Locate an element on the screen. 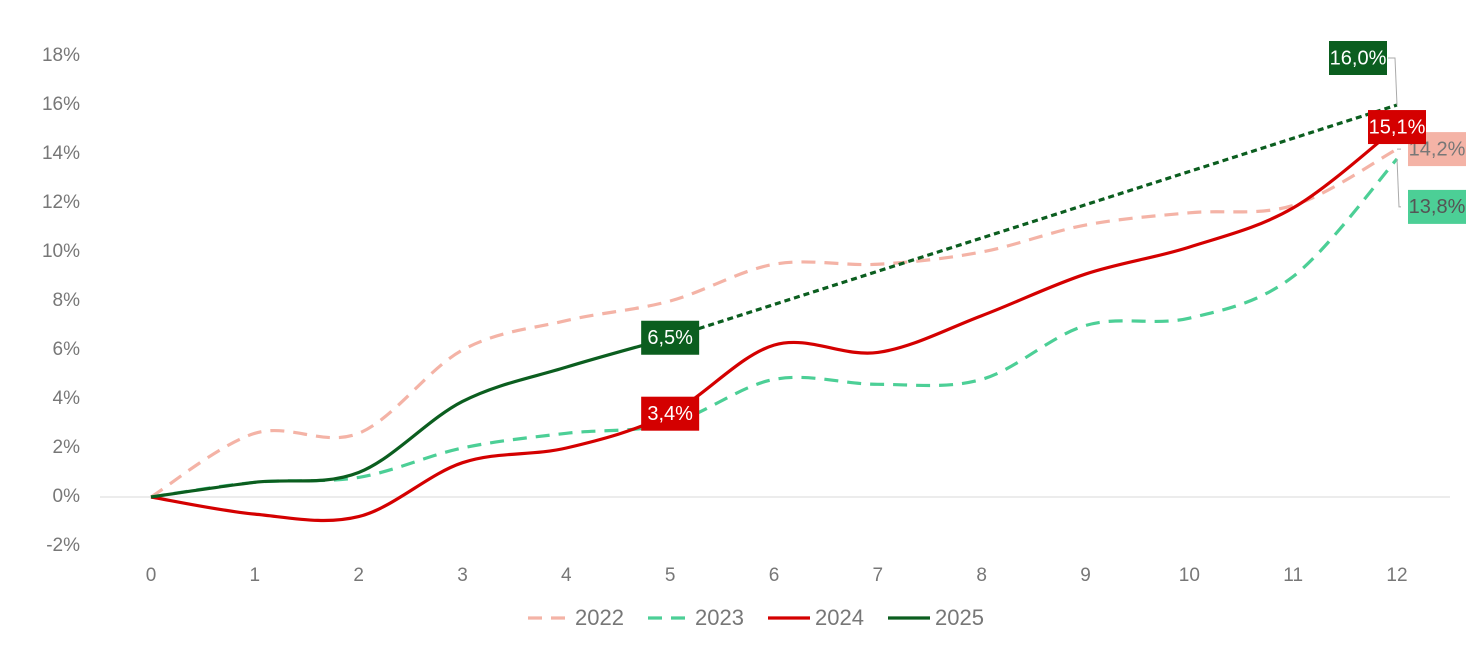 The width and height of the screenshot is (1480, 654). x-tick-label: 1 is located at coordinates (255, 575).